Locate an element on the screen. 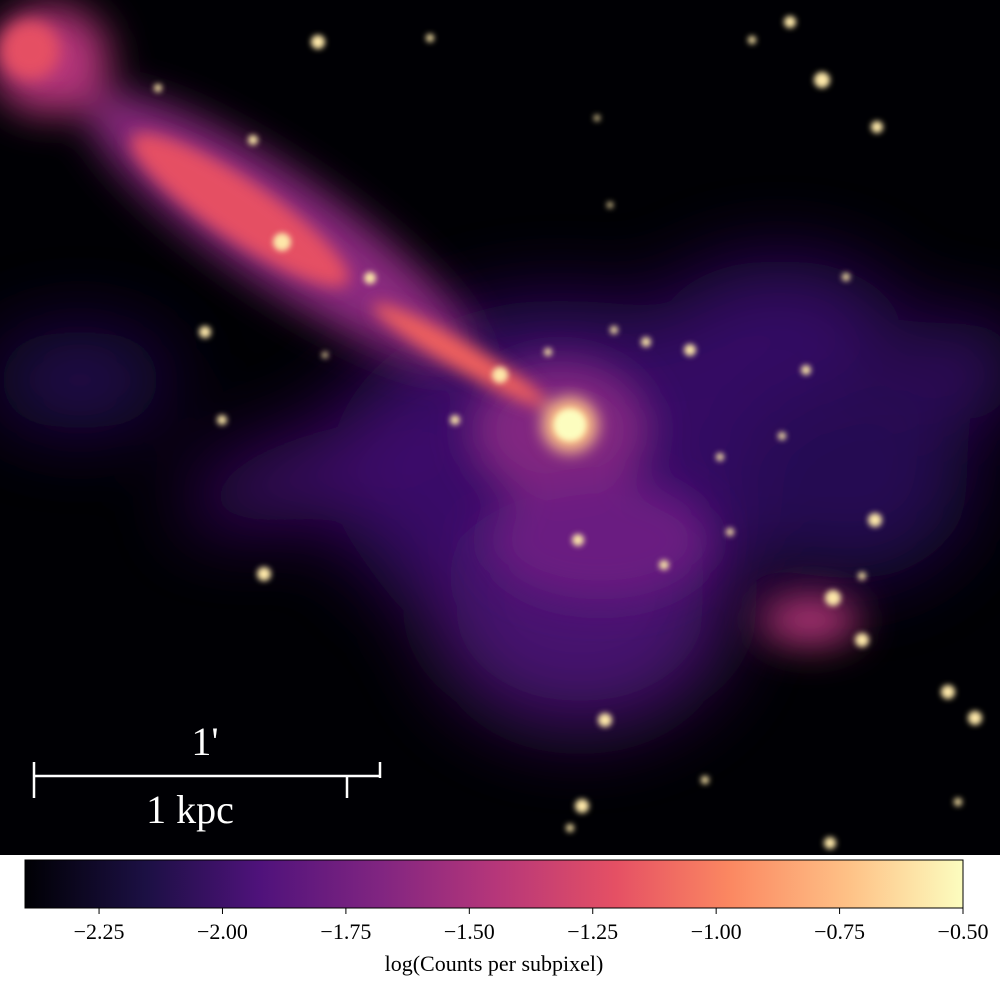 Image resolution: width=1000 pixels, height=984 pixels. colorbar-tick-label: −0.50 is located at coordinates (963, 931).